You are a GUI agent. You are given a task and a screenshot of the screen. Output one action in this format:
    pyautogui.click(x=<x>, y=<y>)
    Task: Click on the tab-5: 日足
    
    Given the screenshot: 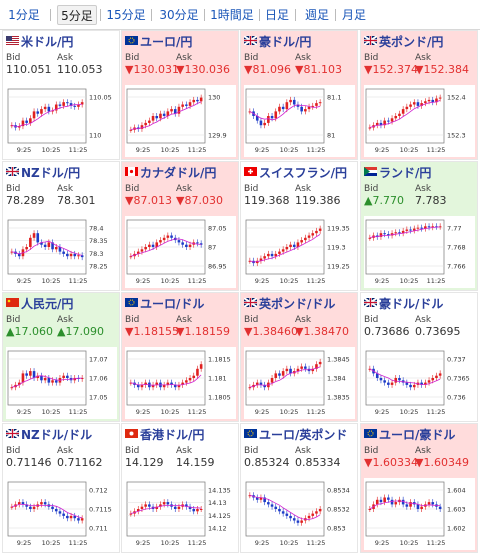 What is the action you would take?
    pyautogui.click(x=277, y=15)
    